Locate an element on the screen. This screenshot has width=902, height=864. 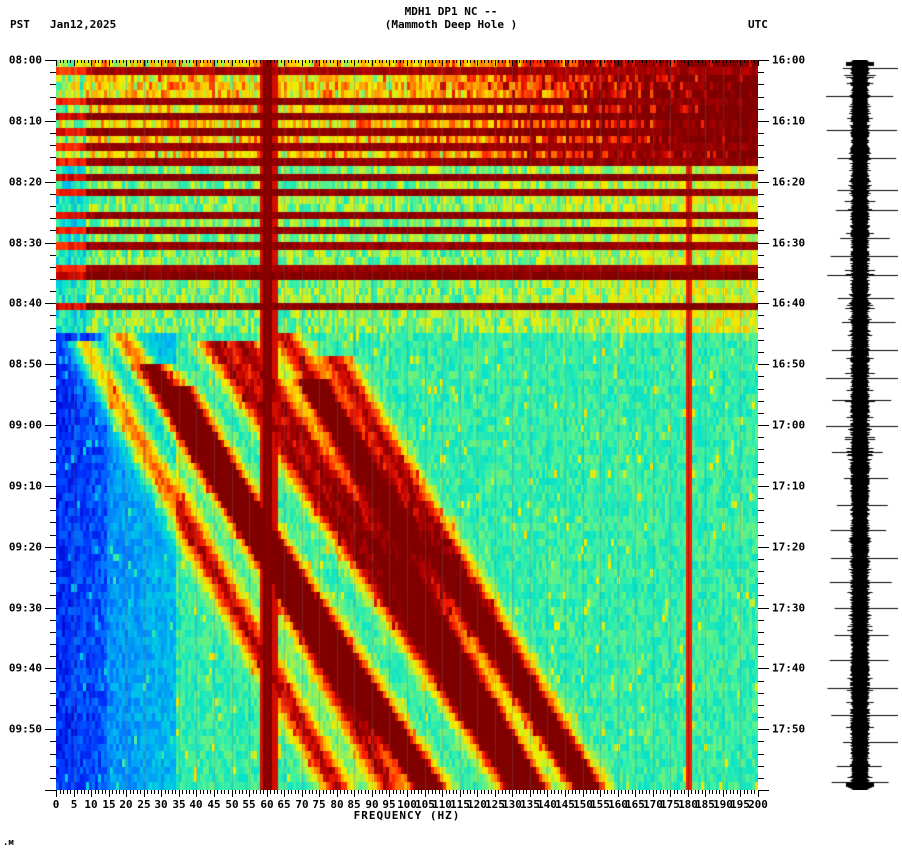
frequency-label: 175 is located at coordinates (670, 804).